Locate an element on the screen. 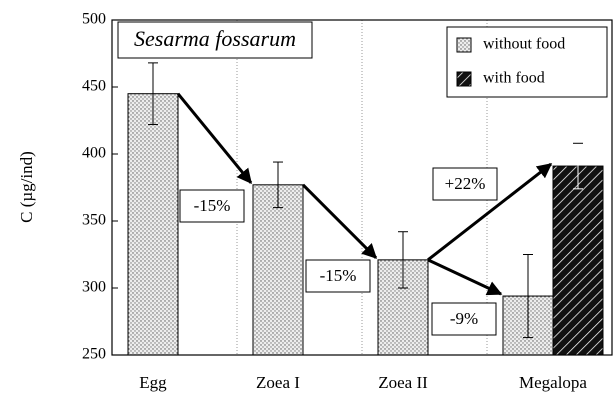 This screenshot has width=615, height=405. y-tick-label: 450 is located at coordinates (94, 86).